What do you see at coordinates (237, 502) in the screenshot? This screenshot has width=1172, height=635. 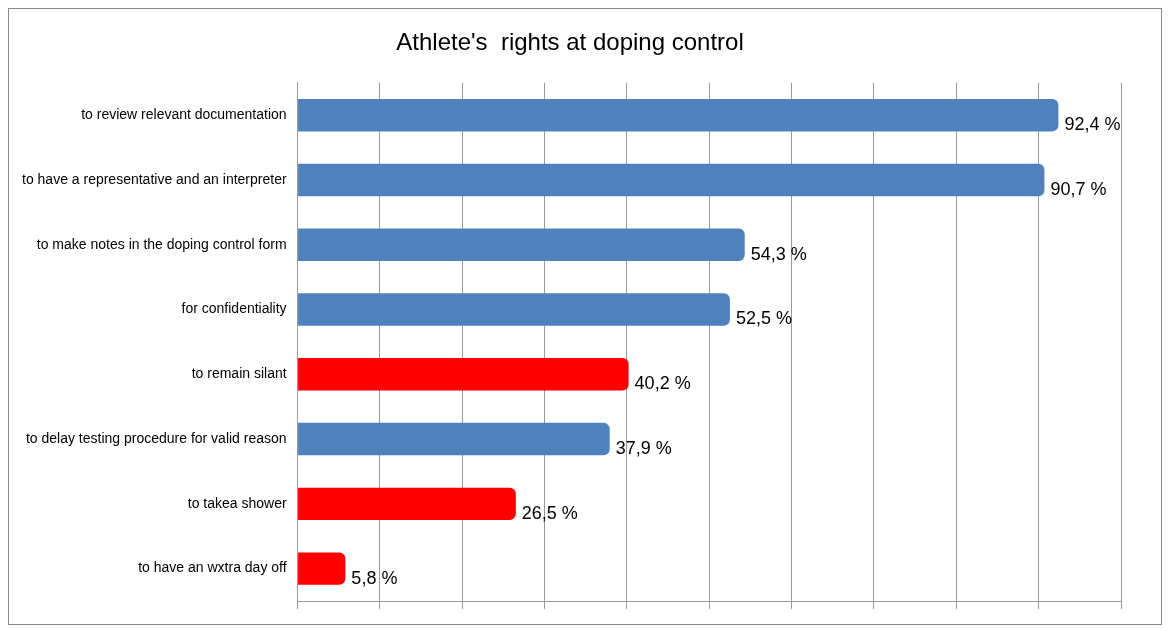 I see `y-tick-label: to takea shower` at bounding box center [237, 502].